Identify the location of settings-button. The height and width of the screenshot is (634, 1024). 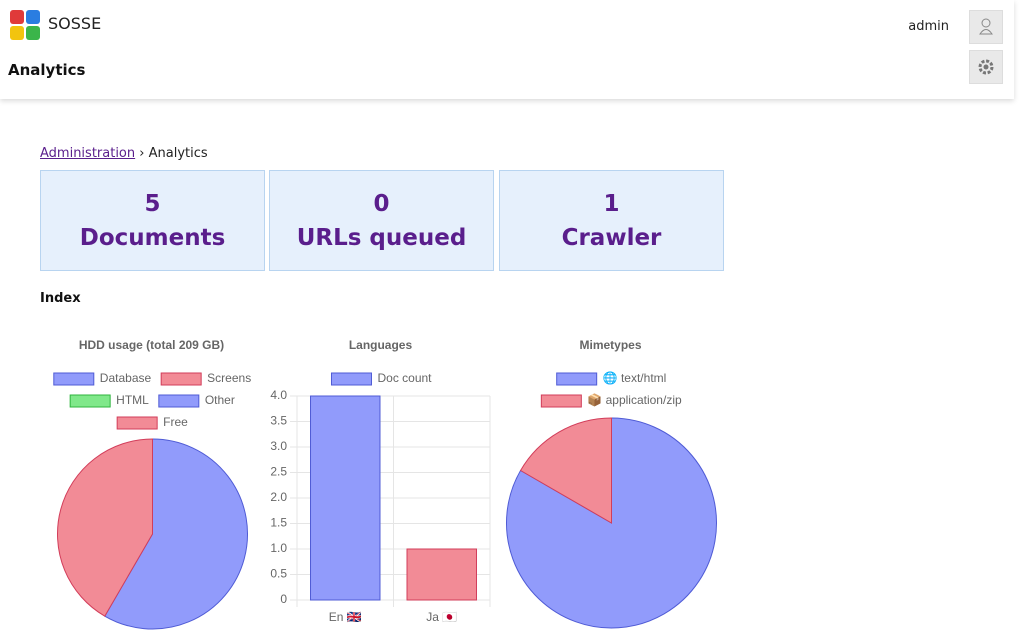
(986, 67).